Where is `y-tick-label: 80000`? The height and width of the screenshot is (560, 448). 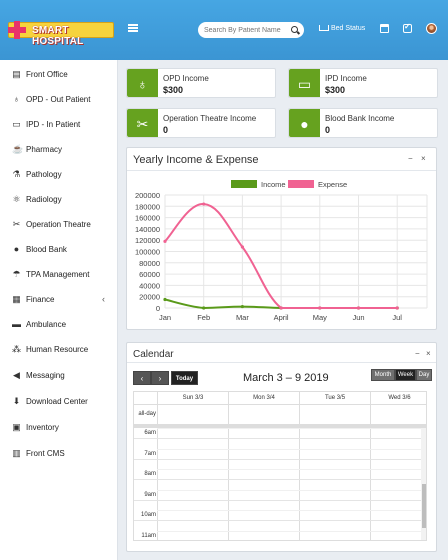
y-tick-label: 80000 is located at coordinates (149, 263).